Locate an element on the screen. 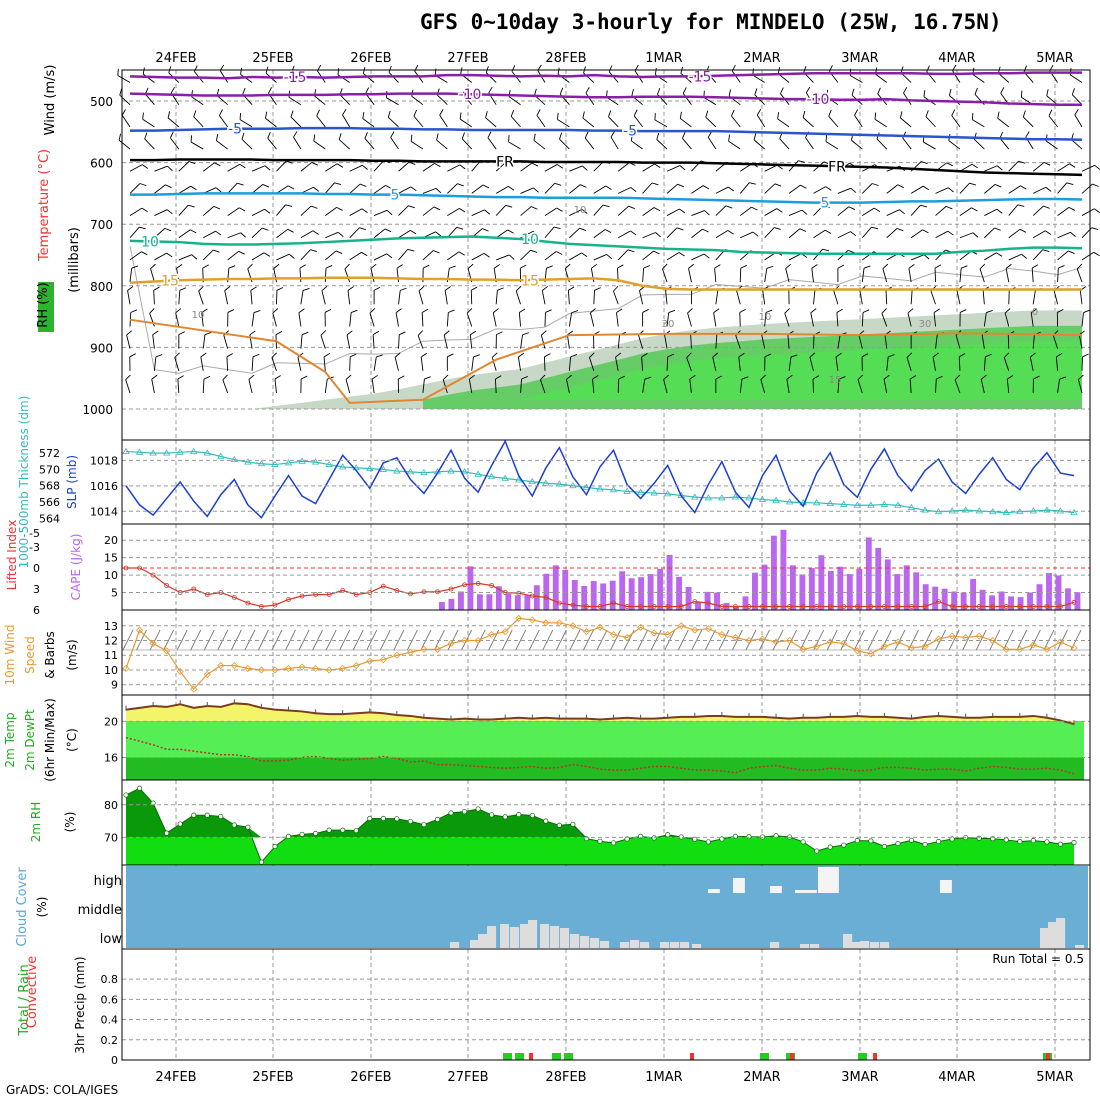  isotherm-line-lower is located at coordinates (606, 361).